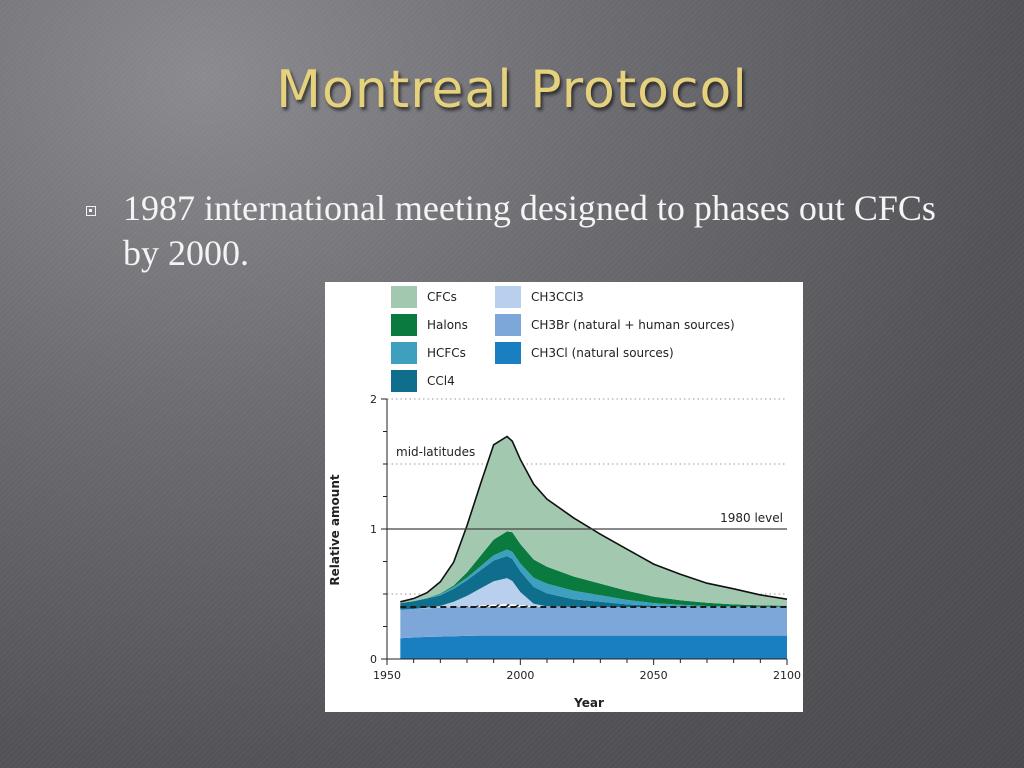  What do you see at coordinates (557, 297) in the screenshot?
I see `legend-label: CH3CCl3` at bounding box center [557, 297].